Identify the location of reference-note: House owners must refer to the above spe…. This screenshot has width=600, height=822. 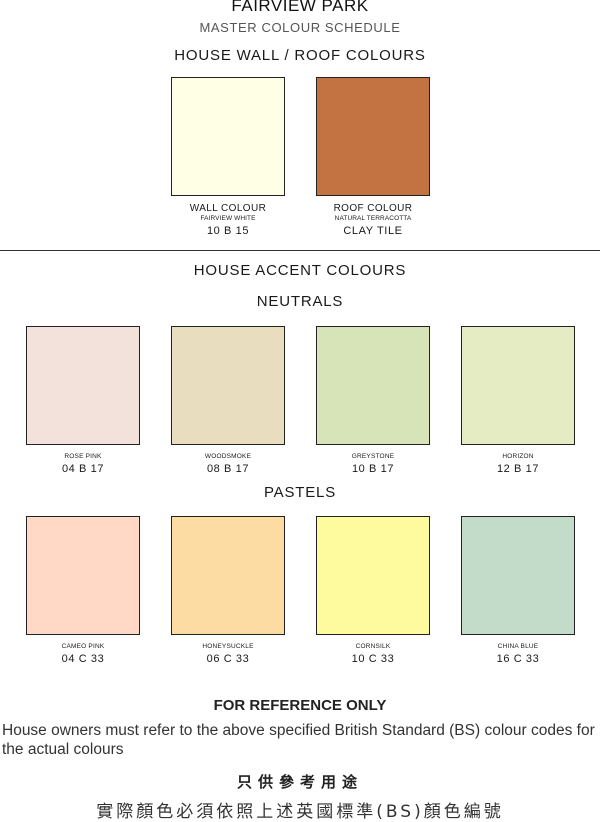
(298, 740).